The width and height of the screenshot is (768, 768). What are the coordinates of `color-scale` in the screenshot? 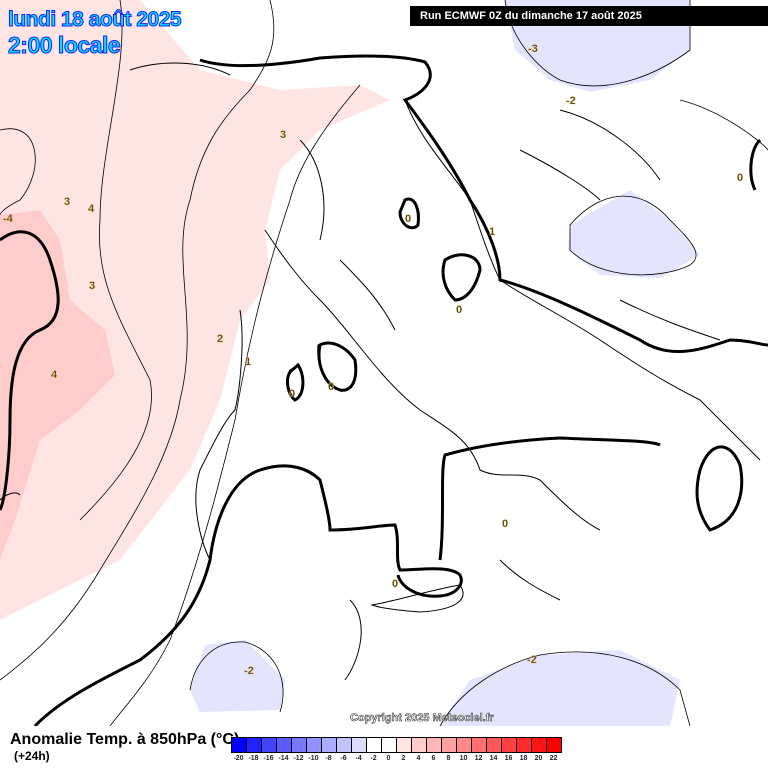 It's located at (396, 745).